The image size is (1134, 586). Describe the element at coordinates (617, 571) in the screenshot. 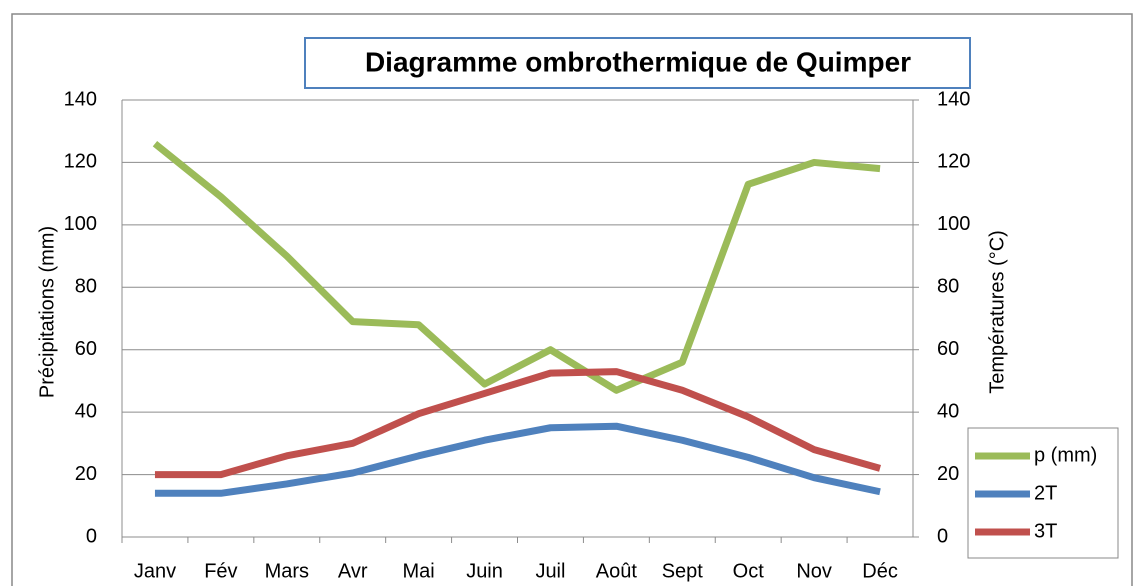

I see `x-tick-label: Août` at that location.